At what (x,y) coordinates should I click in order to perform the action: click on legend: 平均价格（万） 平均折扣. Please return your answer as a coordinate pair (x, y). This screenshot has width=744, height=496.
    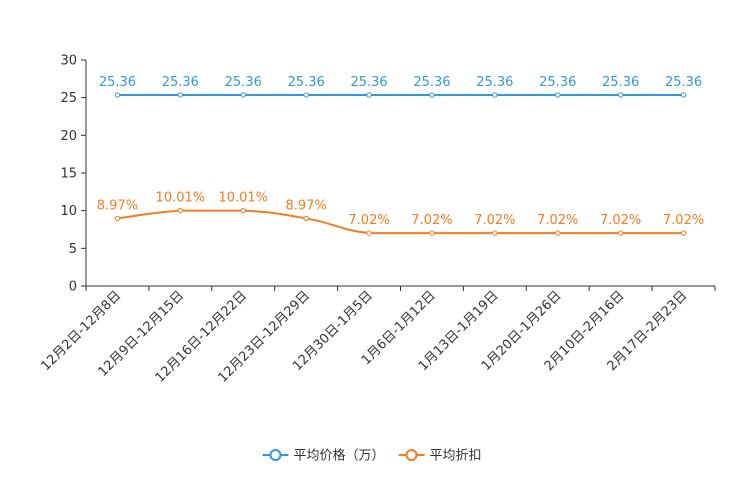
    Looking at the image, I should click on (372, 456).